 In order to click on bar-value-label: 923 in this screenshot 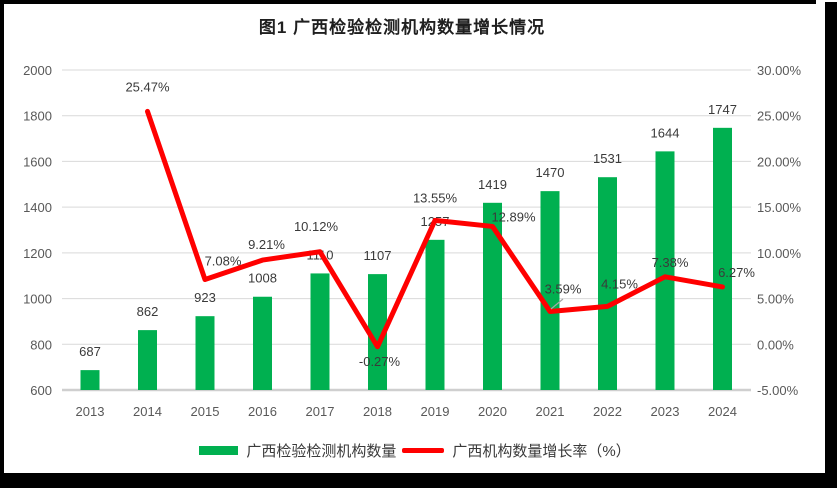, I will do `click(205, 297)`.